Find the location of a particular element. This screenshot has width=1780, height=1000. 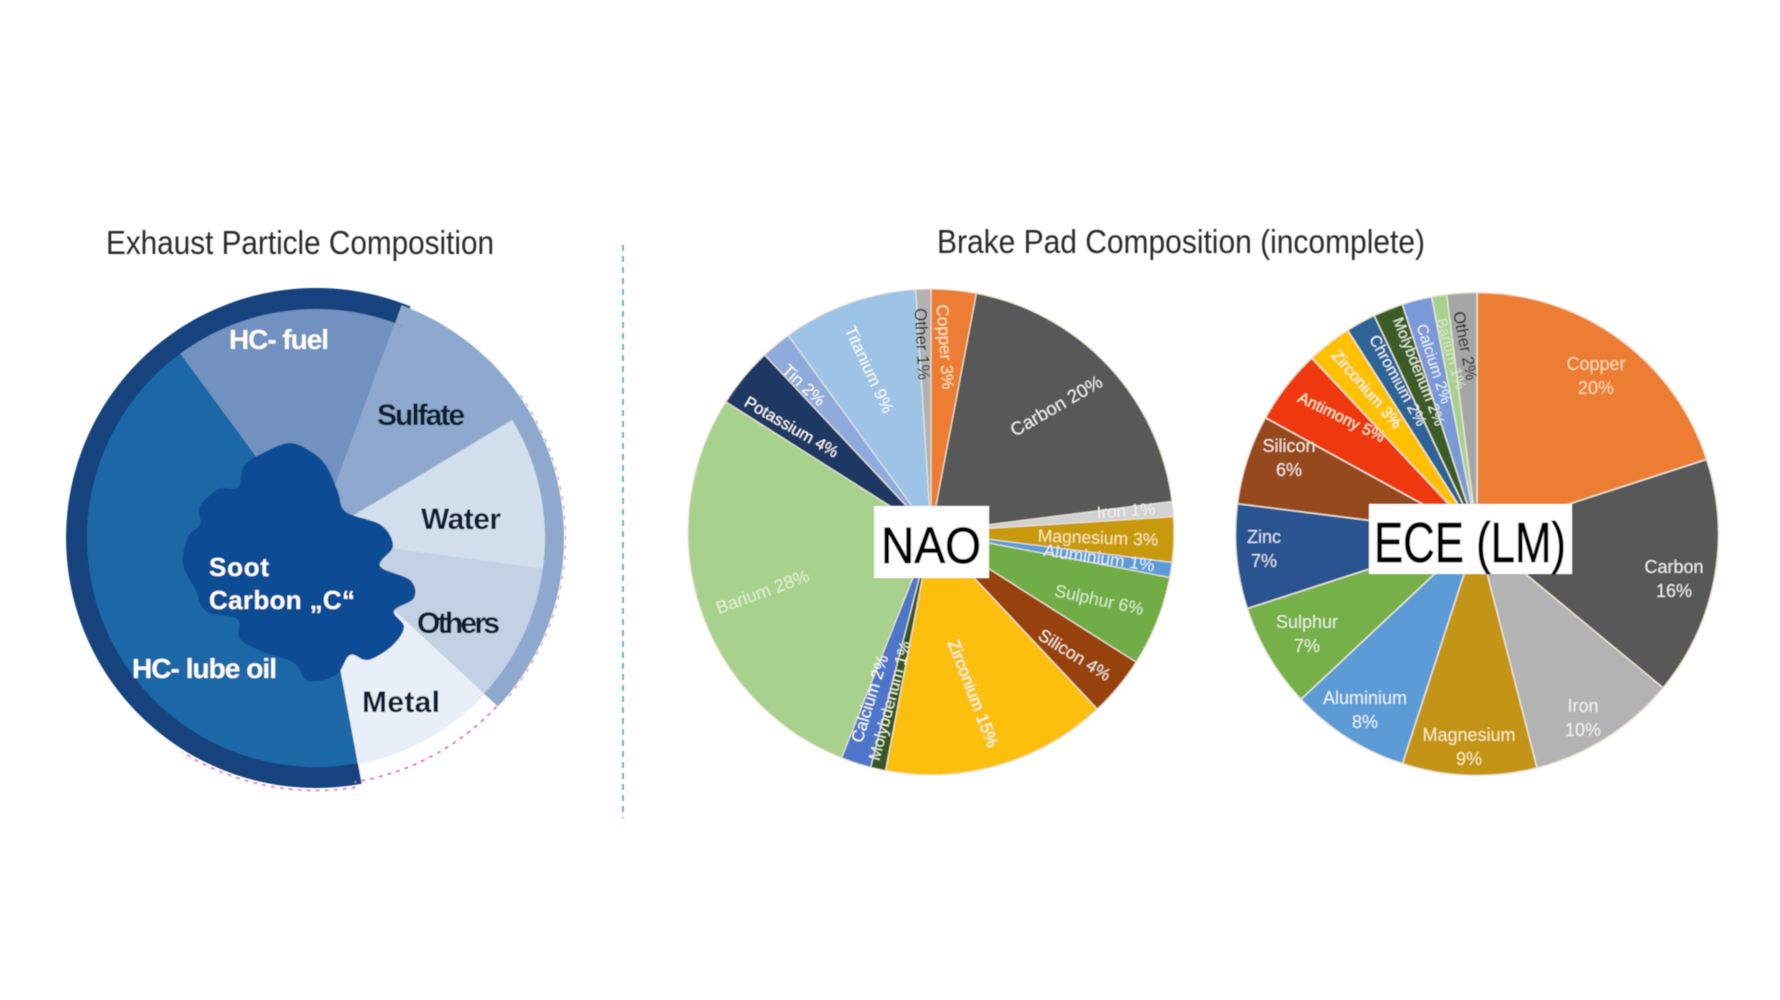

svg-text: Magnesium is located at coordinates (1468, 735).